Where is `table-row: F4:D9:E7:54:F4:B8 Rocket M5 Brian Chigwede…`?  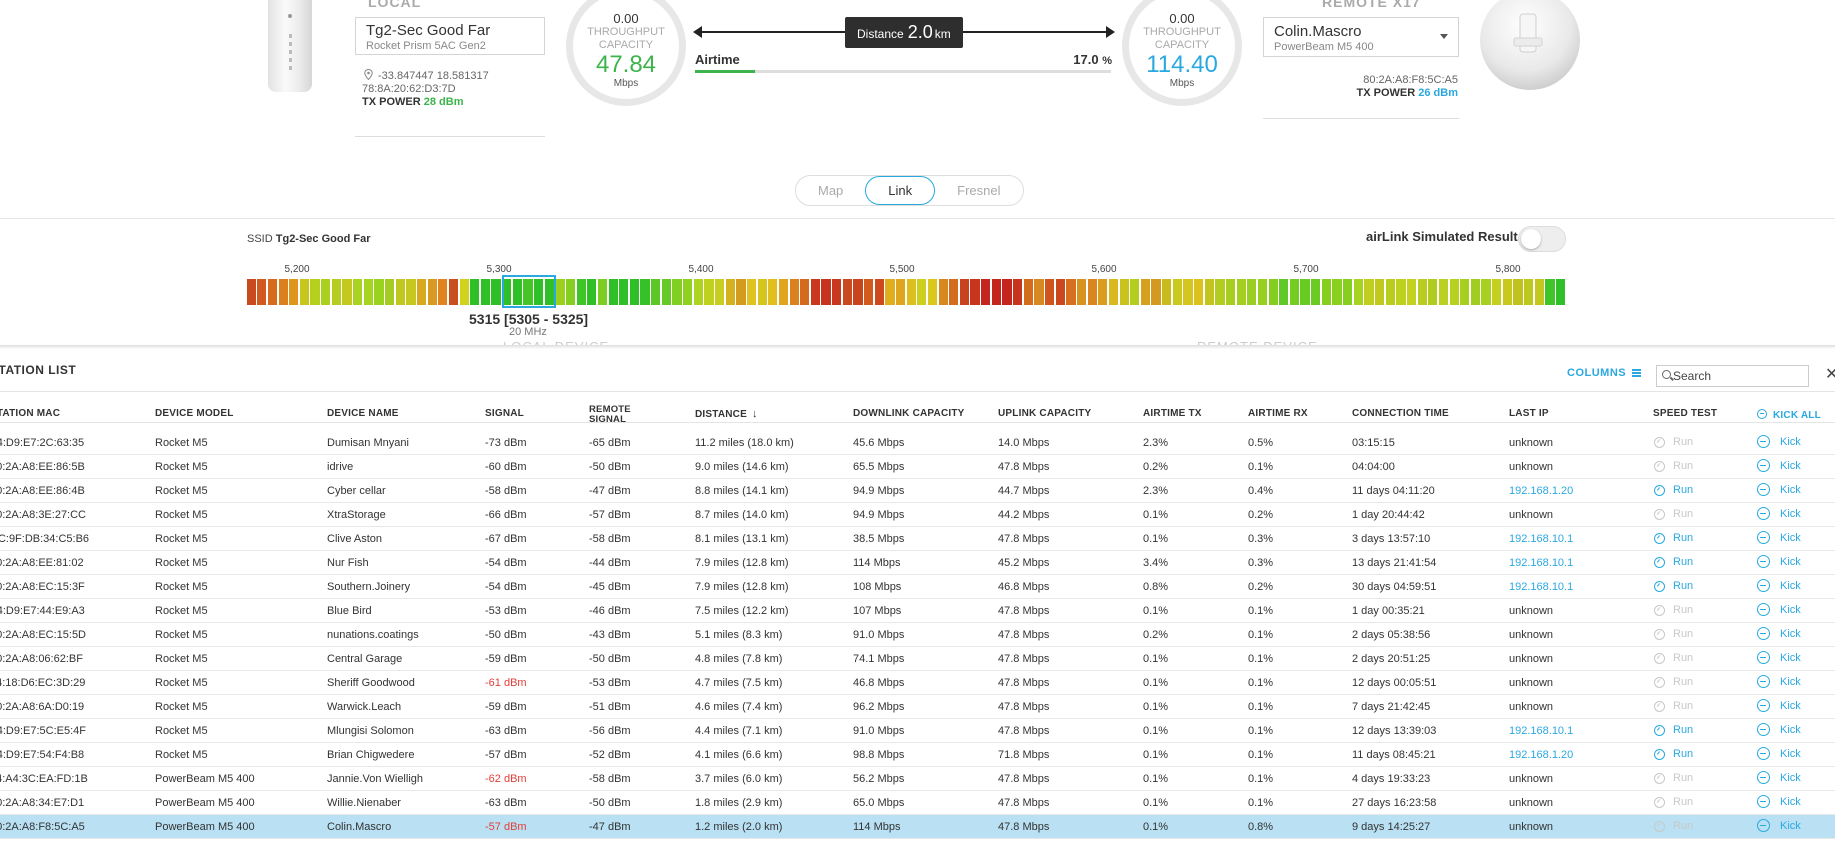
table-row: F4:D9:E7:54:F4:B8 Rocket M5 Brian Chigwede… is located at coordinates (917, 755).